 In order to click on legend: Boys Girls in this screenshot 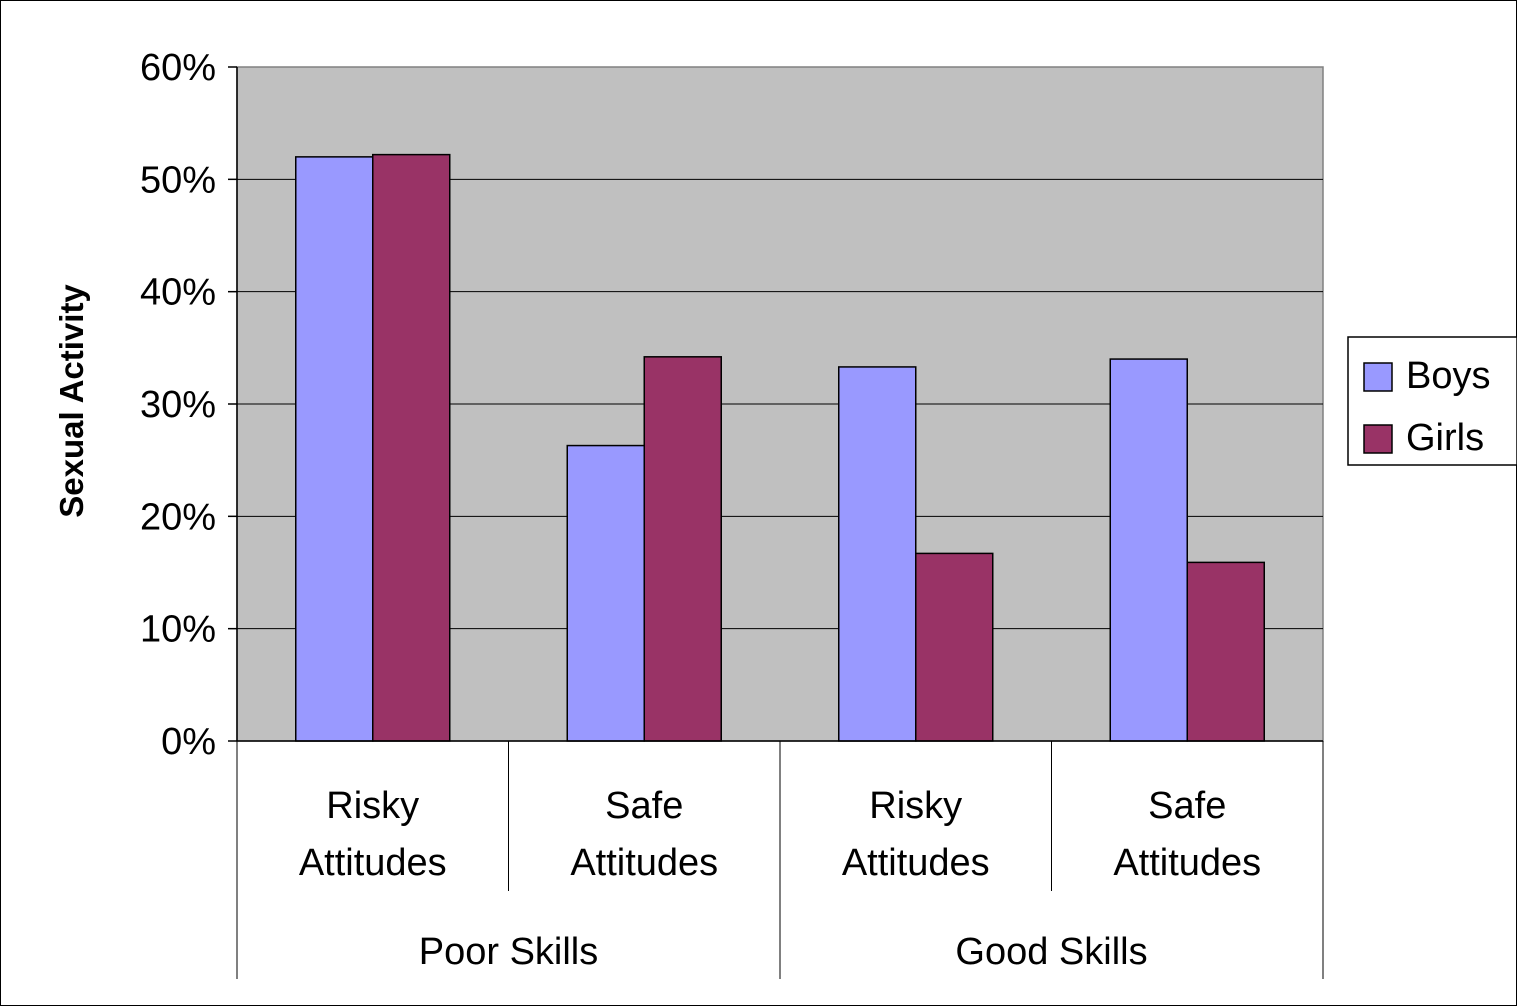, I will do `click(1432, 401)`.